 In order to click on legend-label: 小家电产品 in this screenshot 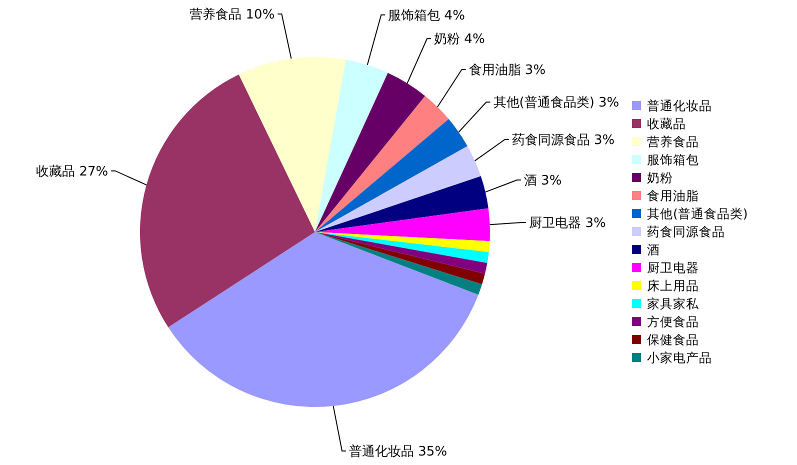, I will do `click(679, 357)`.